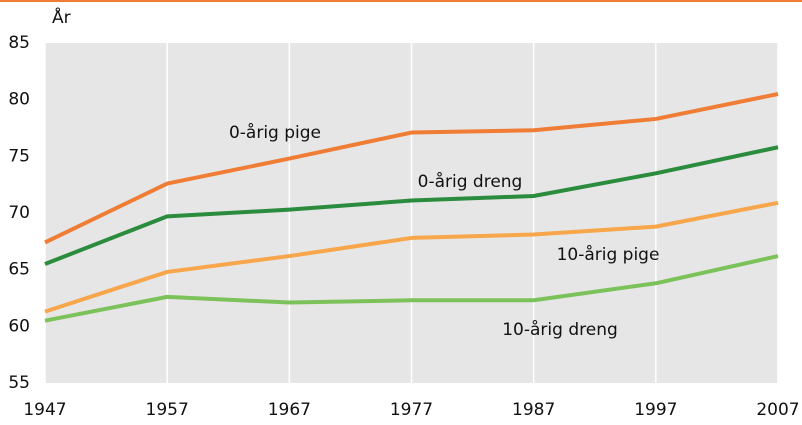 This screenshot has width=802, height=425. I want to click on series-label: 0-årig pige, so click(275, 132).